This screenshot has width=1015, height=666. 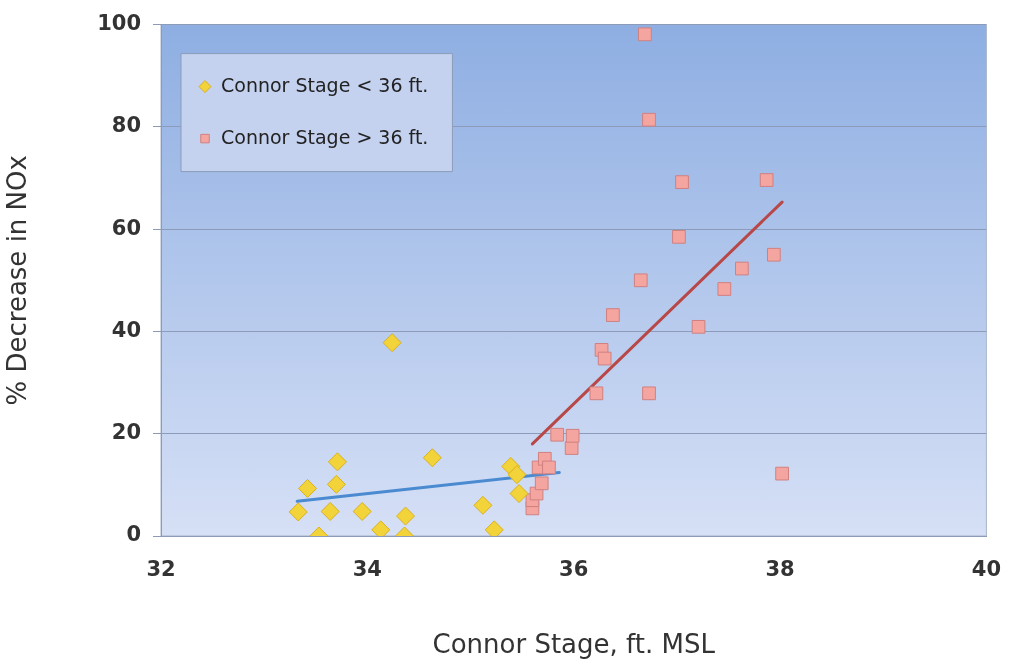 What do you see at coordinates (119, 23) in the screenshot?
I see `y-tick-label: 100` at bounding box center [119, 23].